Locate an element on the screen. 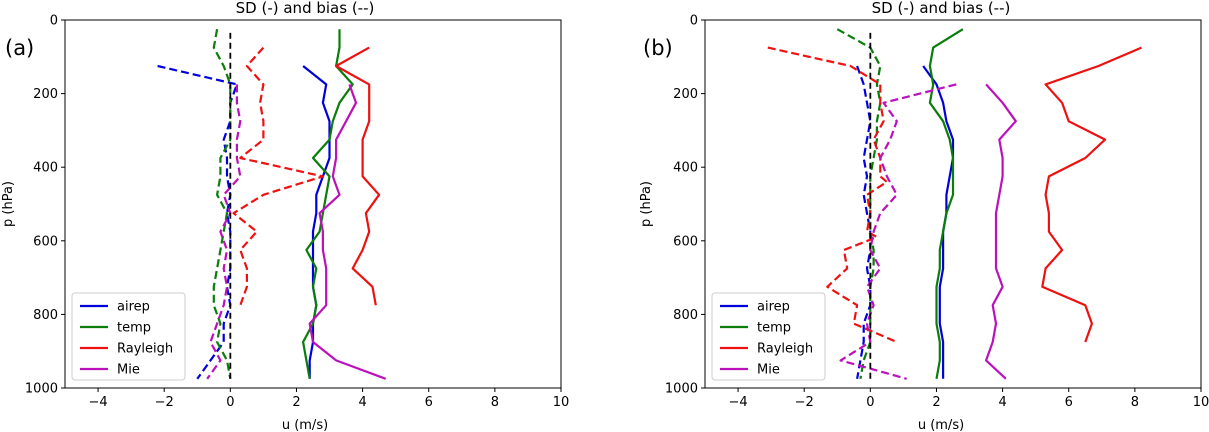 The image size is (1209, 432). series-line-temp-solid is located at coordinates (946, 203).